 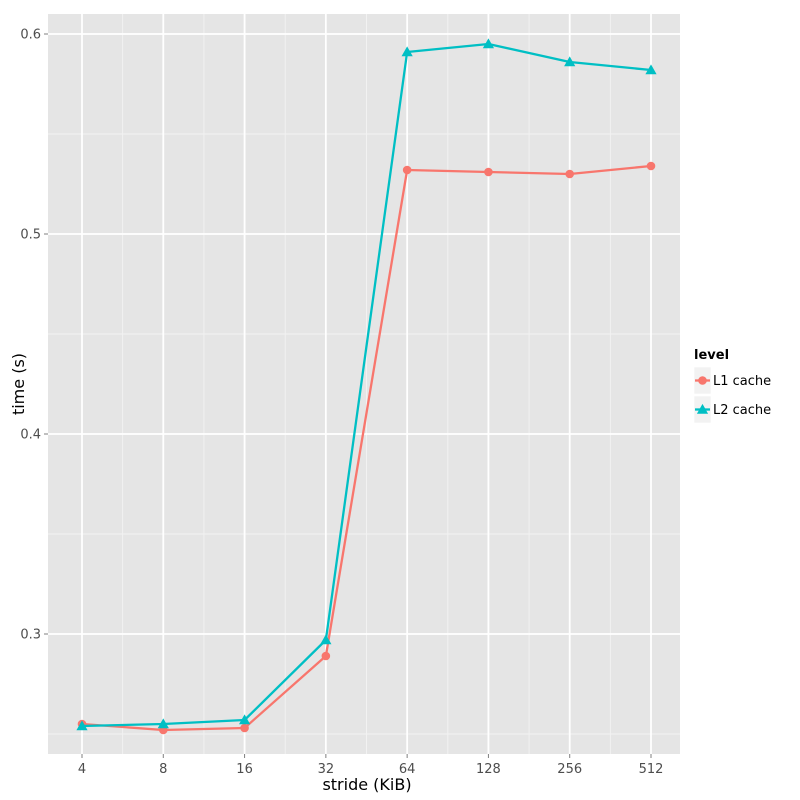 What do you see at coordinates (711, 355) in the screenshot?
I see `legend-title: level` at bounding box center [711, 355].